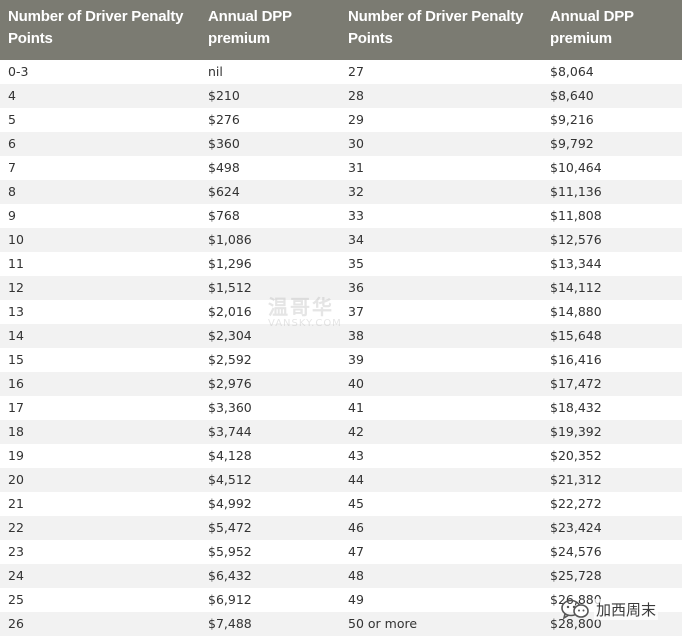  Describe the element at coordinates (356, 599) in the screenshot. I see `penalty-points-cell: 49` at that location.